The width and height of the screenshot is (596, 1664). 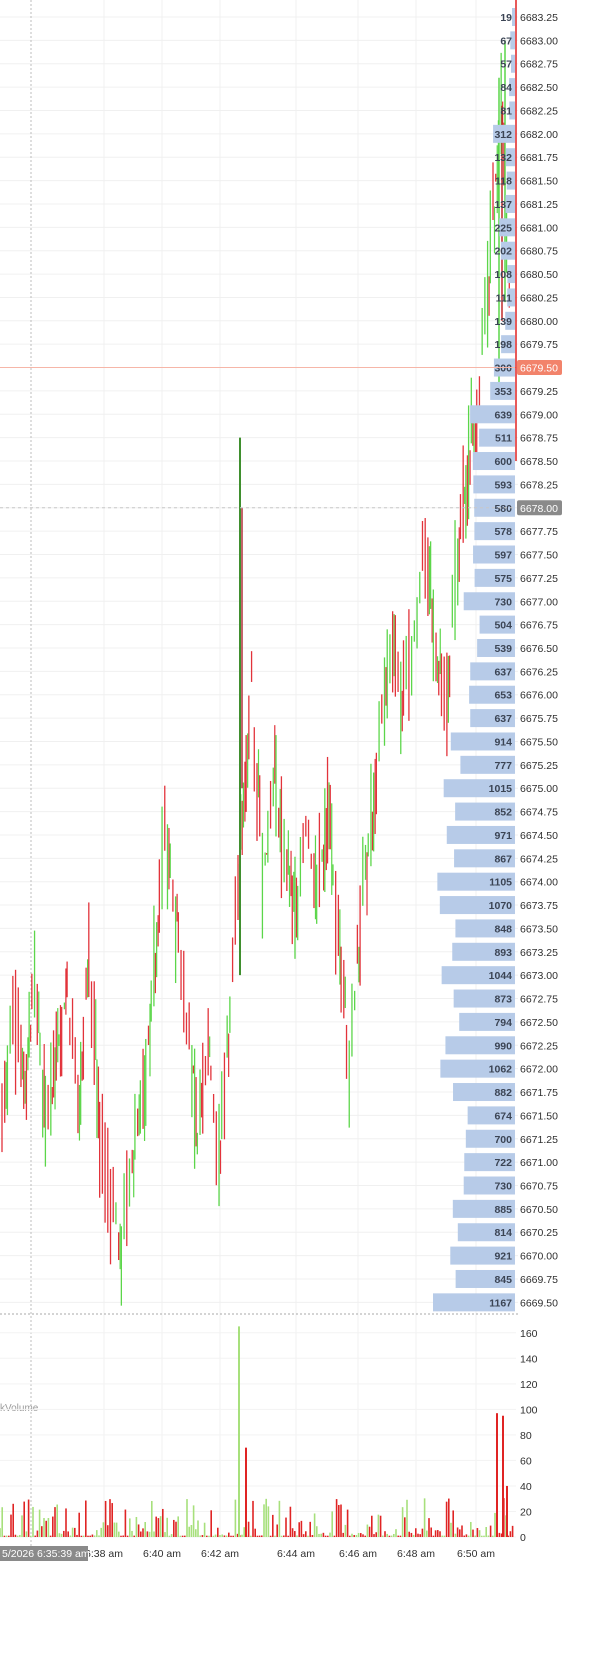 What do you see at coordinates (529, 1410) in the screenshot?
I see `volume-tick-label: 100` at bounding box center [529, 1410].